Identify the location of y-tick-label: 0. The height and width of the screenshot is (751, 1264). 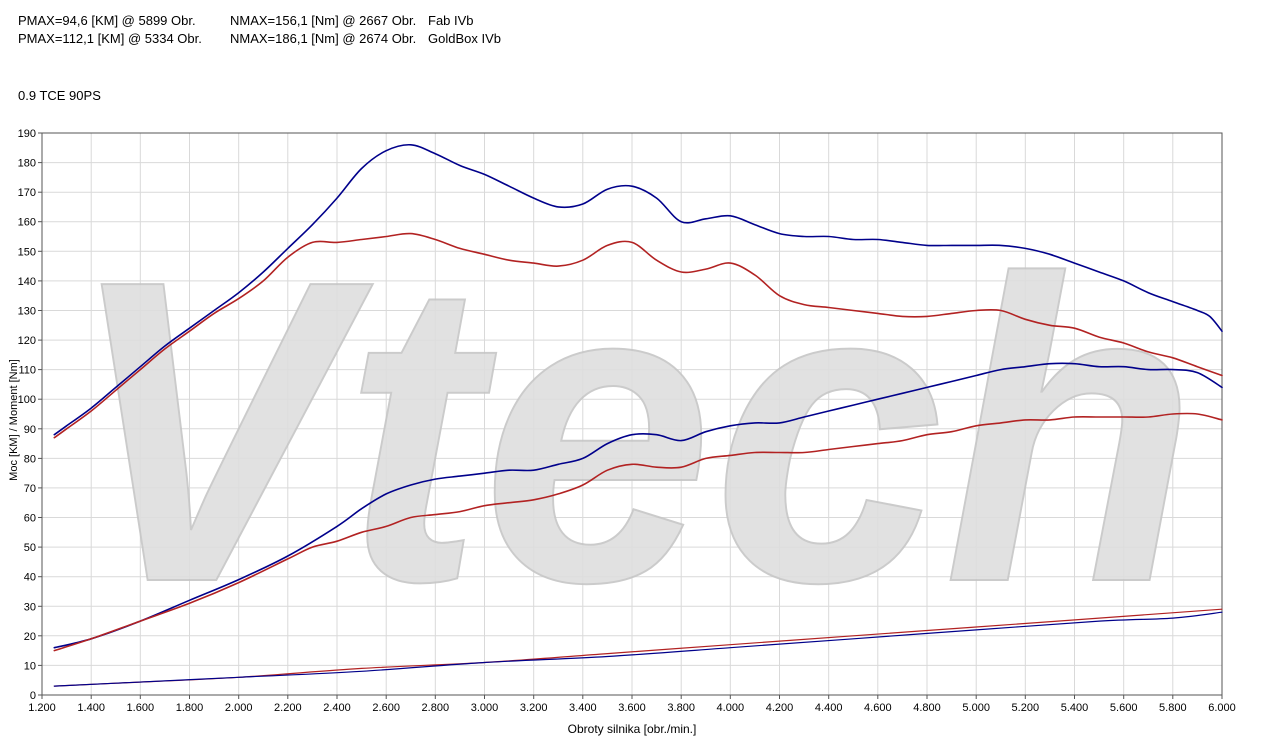
(33, 696).